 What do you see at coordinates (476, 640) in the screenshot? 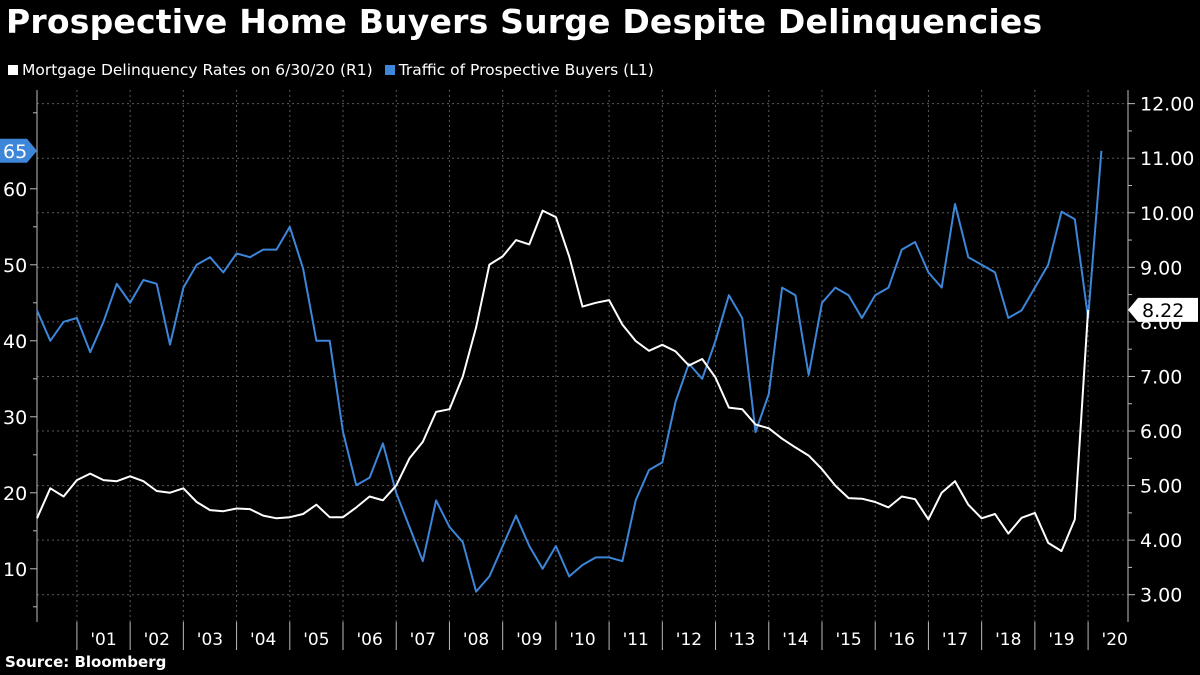
I see `x-tick-label: '08` at bounding box center [476, 640].